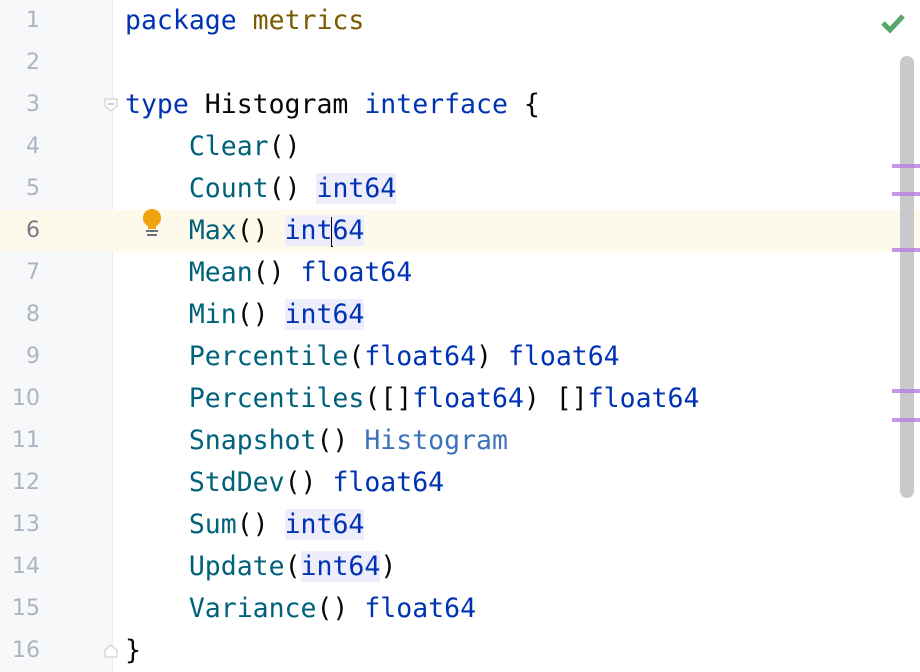 This screenshot has height=672, width=920. What do you see at coordinates (245, 315) in the screenshot?
I see `code-text: Min() int64` at bounding box center [245, 315].